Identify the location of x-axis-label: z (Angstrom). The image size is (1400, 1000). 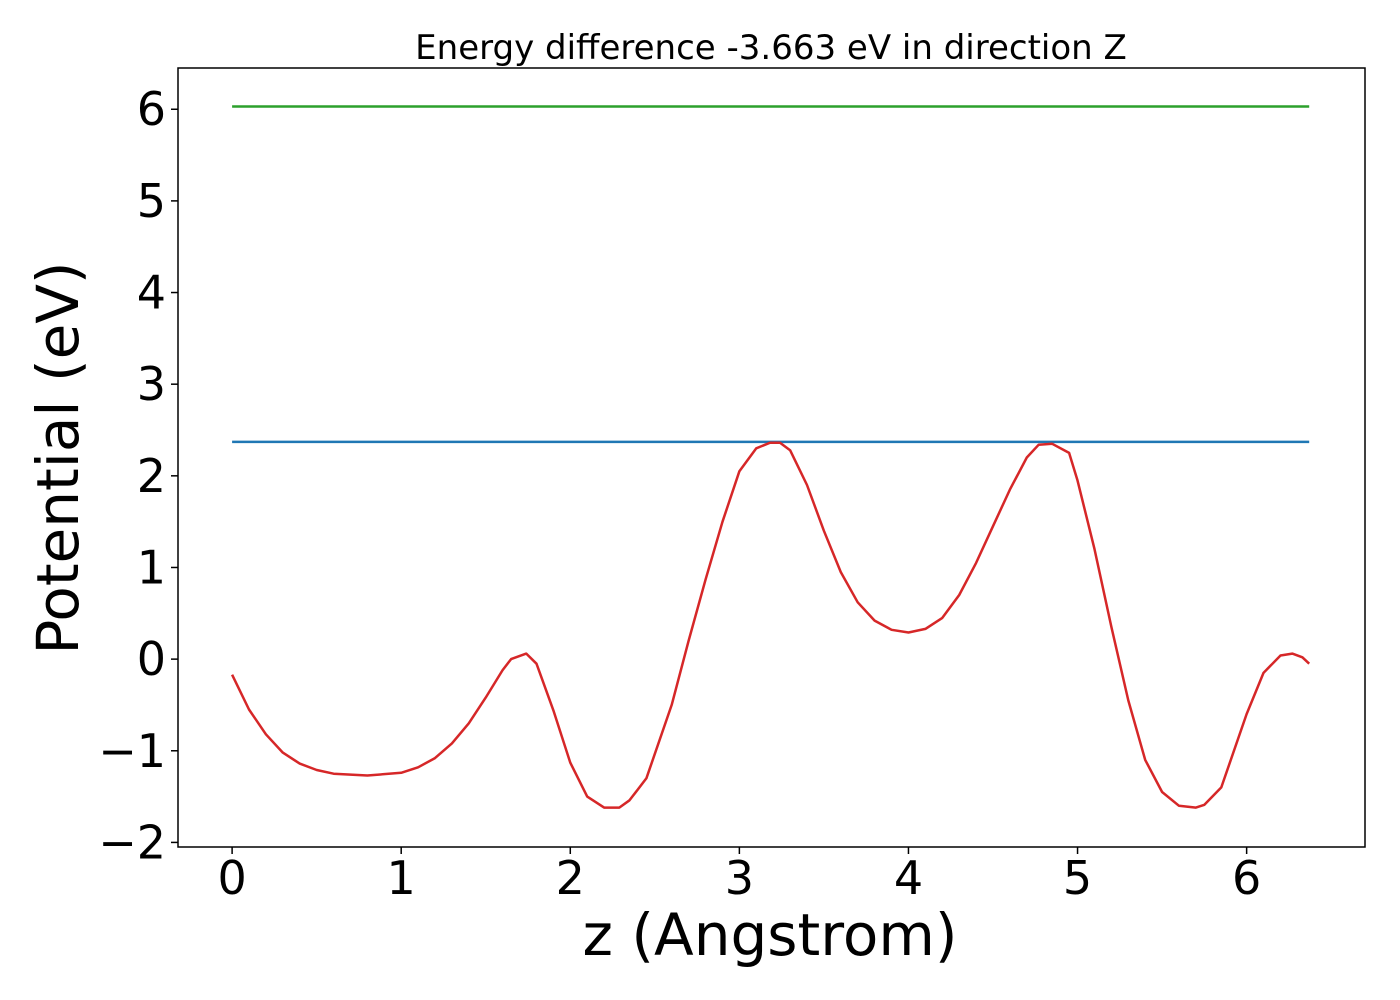
(770, 935).